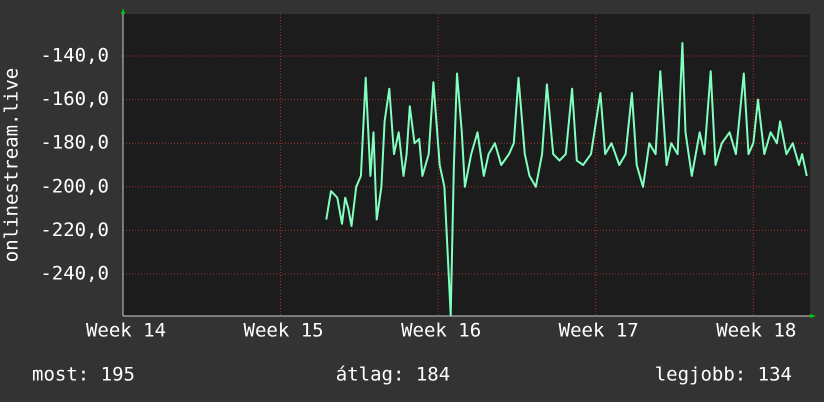 This screenshot has height=402, width=824. Describe the element at coordinates (12, 165) in the screenshot. I see `y-axis-label: onlinestream.live` at that location.